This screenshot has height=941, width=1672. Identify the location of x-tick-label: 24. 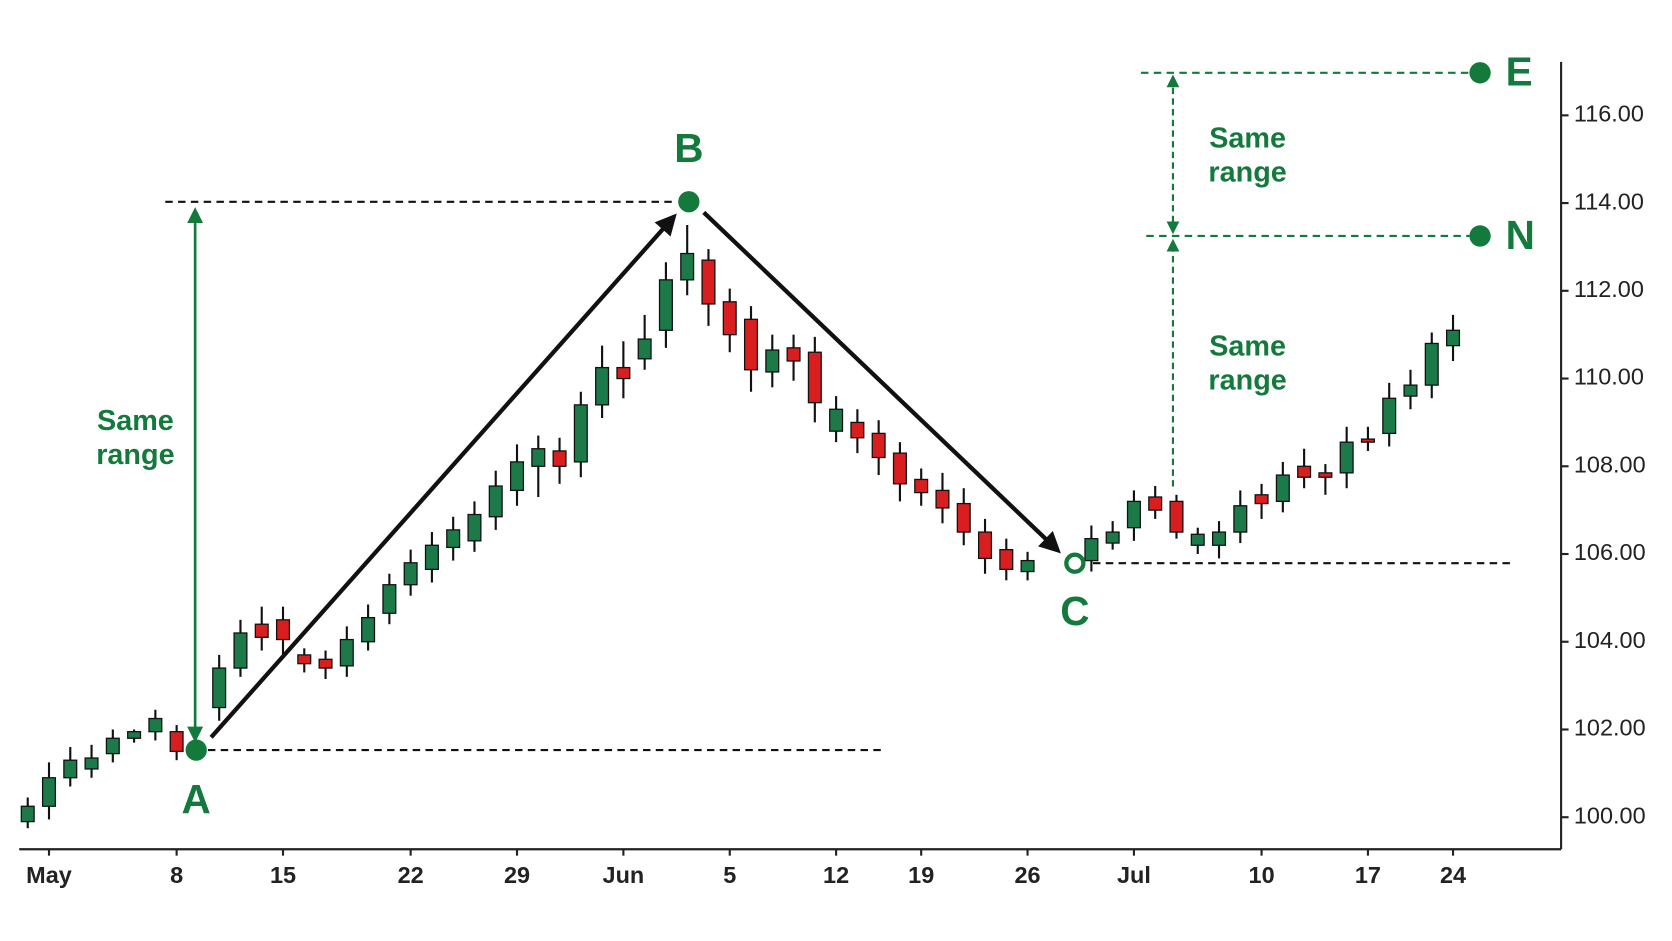
(1453, 875).